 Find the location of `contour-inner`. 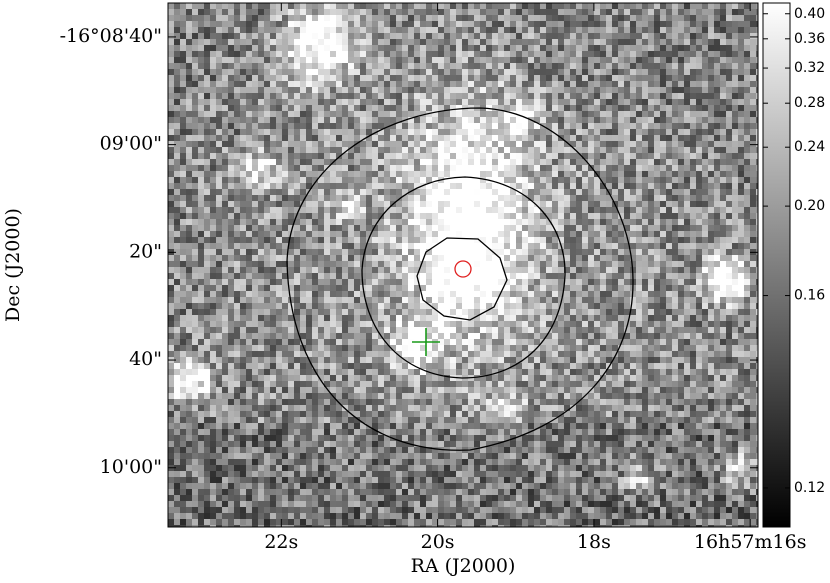

contour-inner is located at coordinates (462, 279).